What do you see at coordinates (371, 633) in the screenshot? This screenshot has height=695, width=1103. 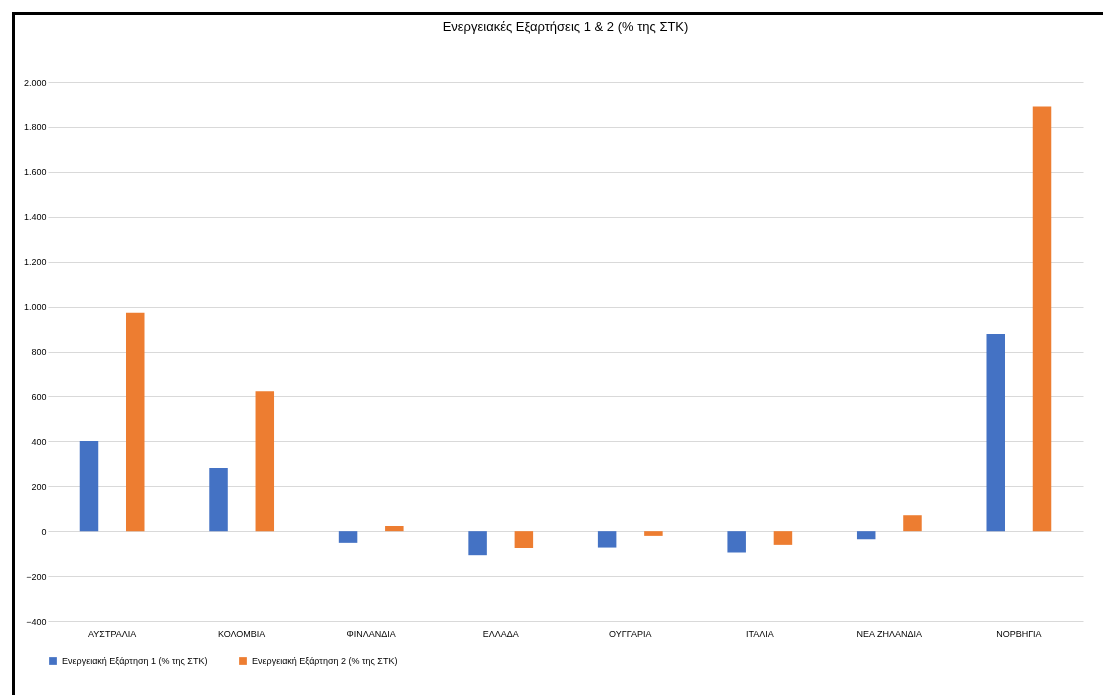 I see `x-tick-label: ΦΙΝΛΑΝΔΙΑ` at bounding box center [371, 633].